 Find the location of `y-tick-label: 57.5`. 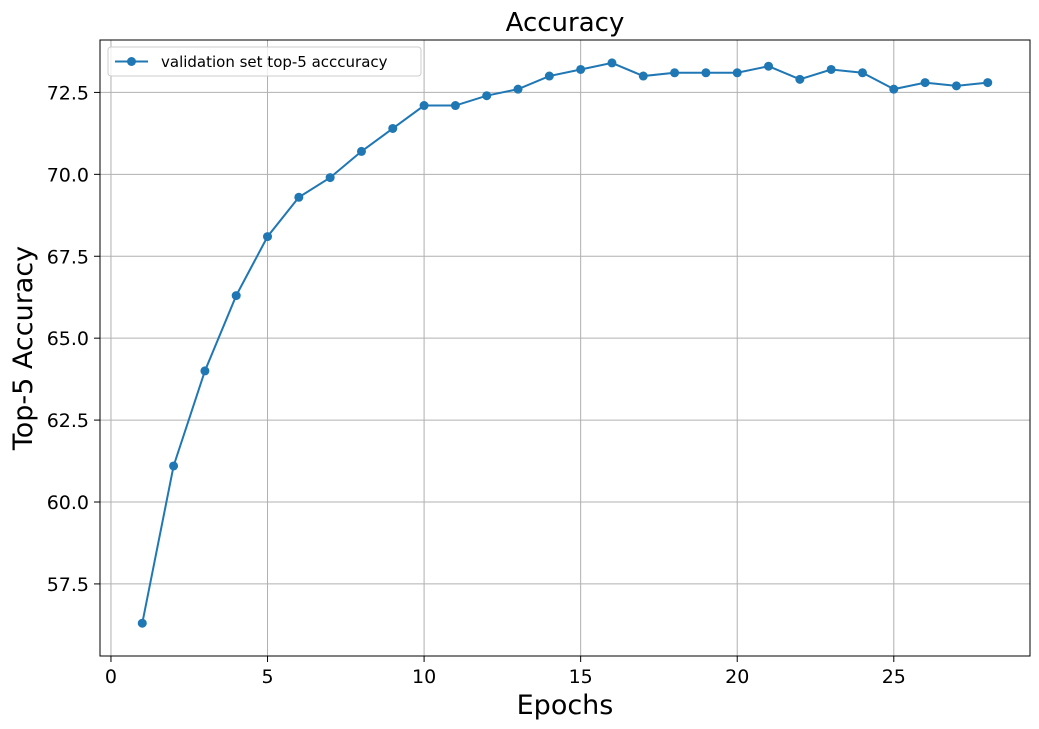

y-tick-label: 57.5 is located at coordinates (68, 585).